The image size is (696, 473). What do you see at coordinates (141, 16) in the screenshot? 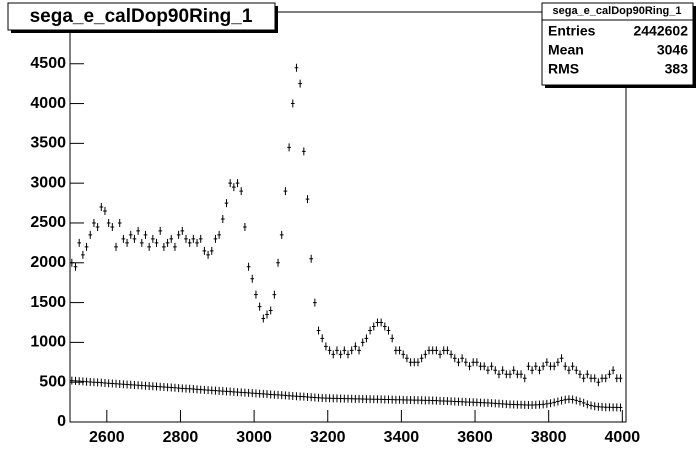
I see `title-box` at bounding box center [141, 16].